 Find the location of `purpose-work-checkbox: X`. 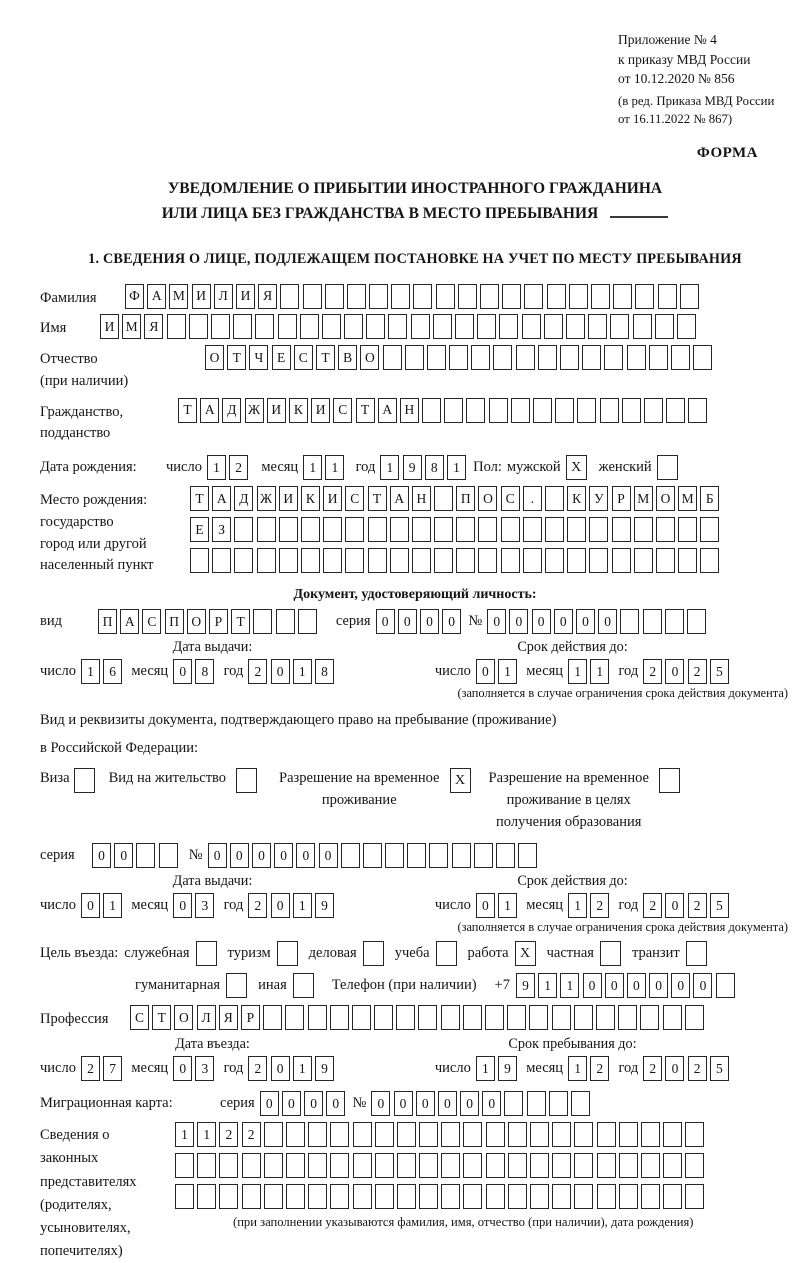

purpose-work-checkbox: X is located at coordinates (525, 954).